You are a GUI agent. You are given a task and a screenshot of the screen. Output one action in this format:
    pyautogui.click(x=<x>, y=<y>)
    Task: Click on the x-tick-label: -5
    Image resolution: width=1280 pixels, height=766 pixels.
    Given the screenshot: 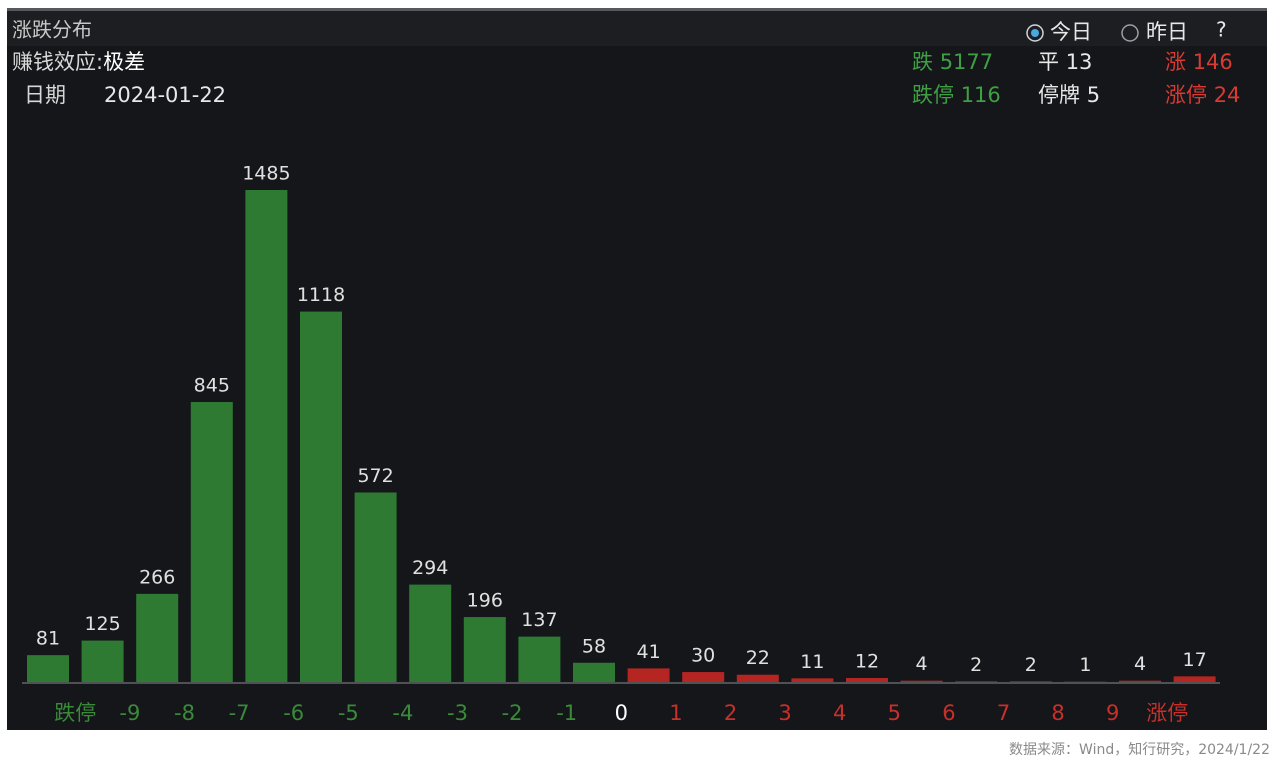 What is the action you would take?
    pyautogui.click(x=348, y=713)
    